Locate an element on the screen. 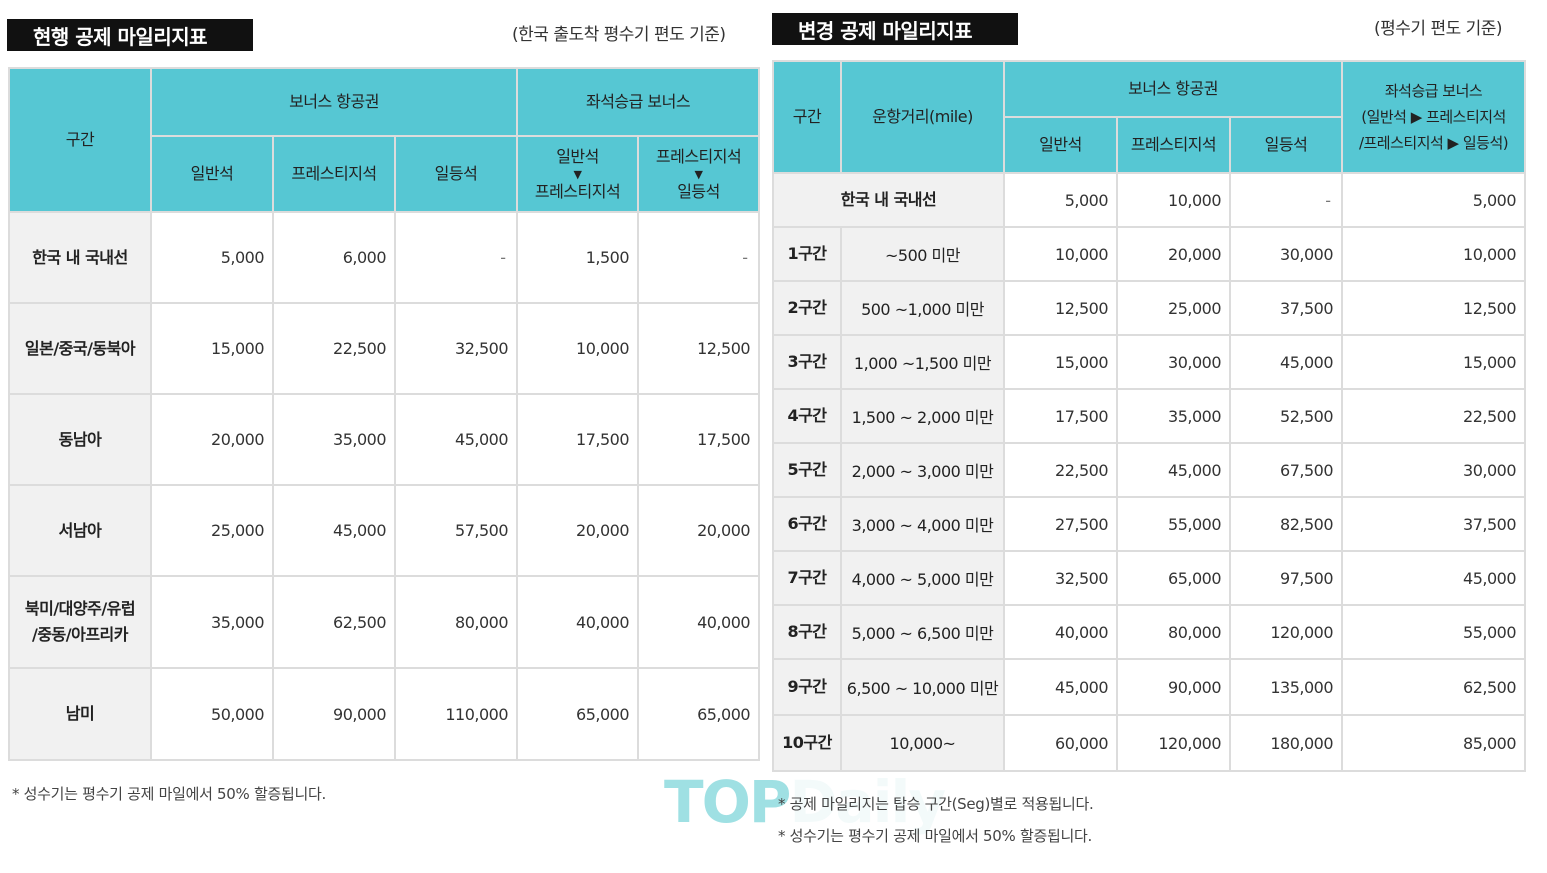 The image size is (1547, 873). first-cell: 30,000 is located at coordinates (1286, 254).